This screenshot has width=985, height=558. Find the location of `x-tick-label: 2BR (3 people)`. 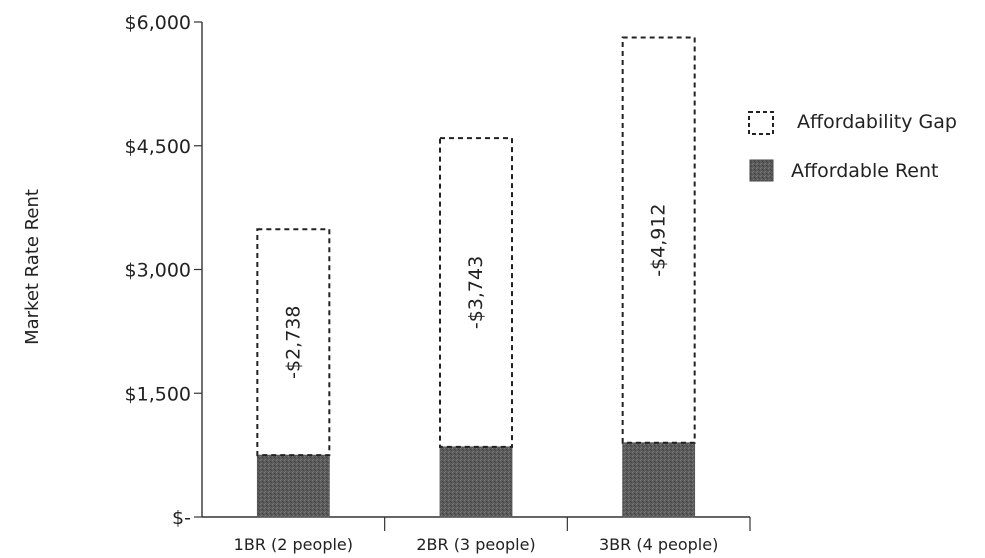

x-tick-label: 2BR (3 people) is located at coordinates (475, 544).